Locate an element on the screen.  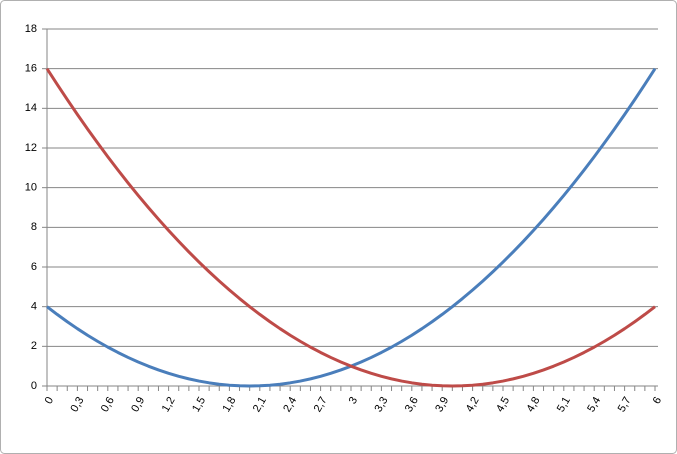
y-tick-label: 14 is located at coordinates (31, 108).